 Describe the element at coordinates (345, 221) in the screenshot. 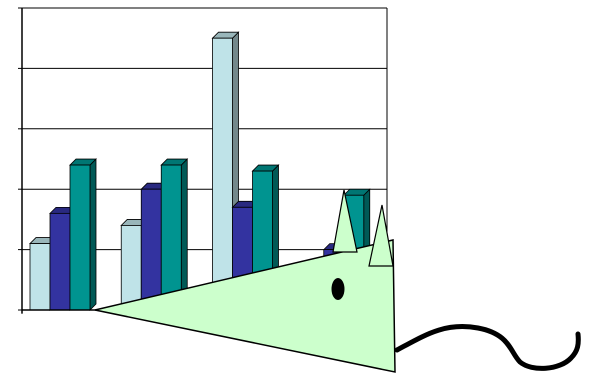

I see `mouse-ear-left` at that location.